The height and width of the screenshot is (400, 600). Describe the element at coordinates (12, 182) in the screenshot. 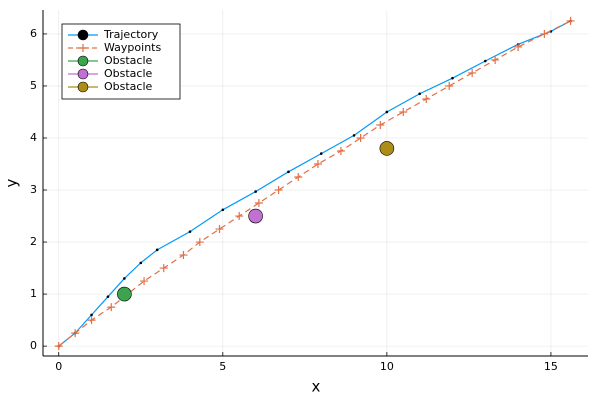

I see `y-axis-label: y` at that location.